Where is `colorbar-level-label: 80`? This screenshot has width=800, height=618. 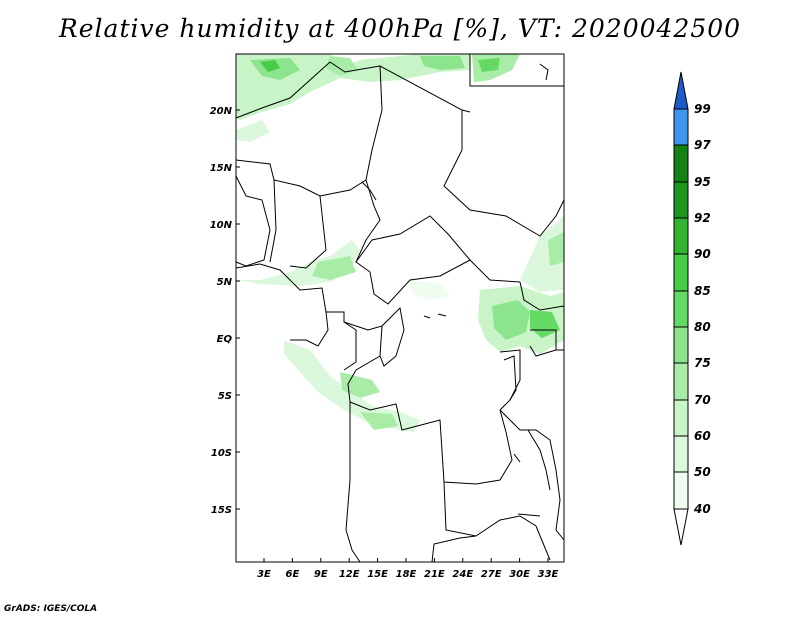
colorbar-level-label: 80 is located at coordinates (702, 327).